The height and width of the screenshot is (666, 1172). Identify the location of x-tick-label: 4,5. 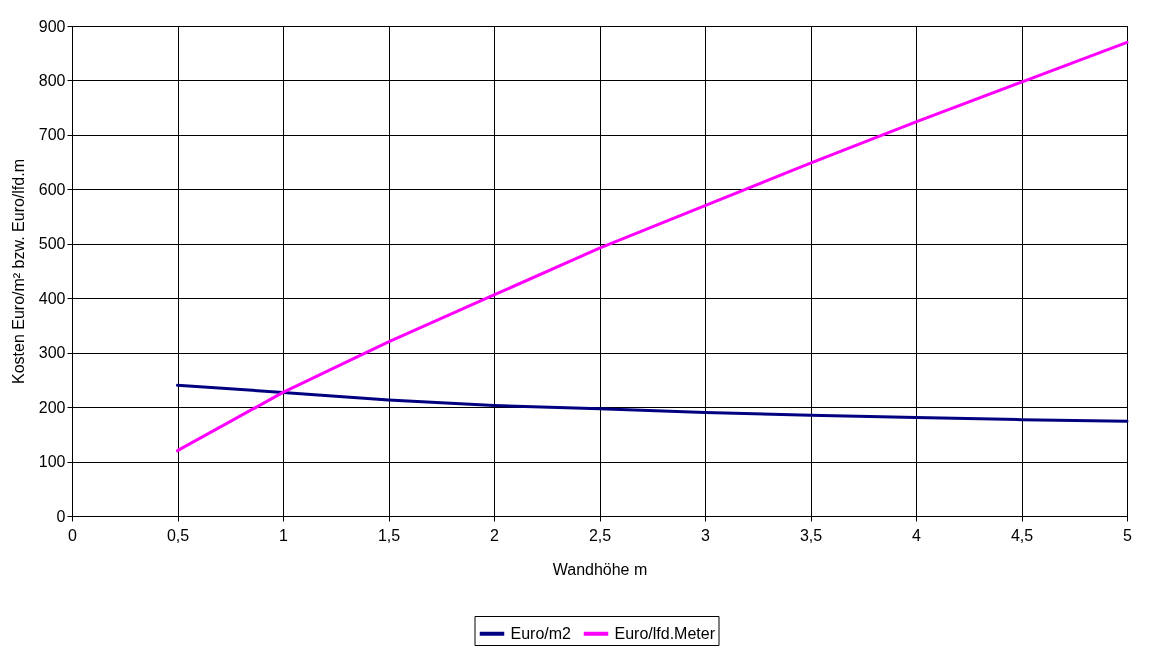
(1022, 535).